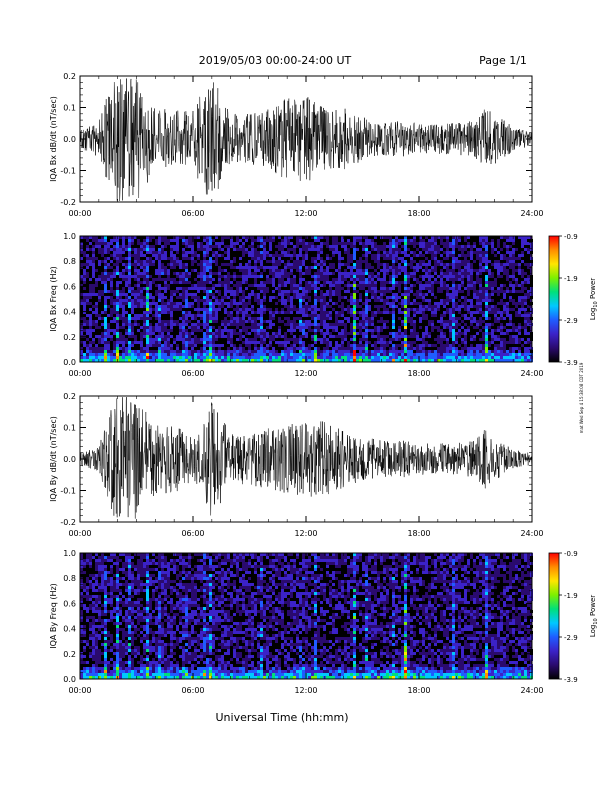  What do you see at coordinates (53, 616) in the screenshot?
I see `y-axis-label: IQA By Freq (Hz)` at bounding box center [53, 616].